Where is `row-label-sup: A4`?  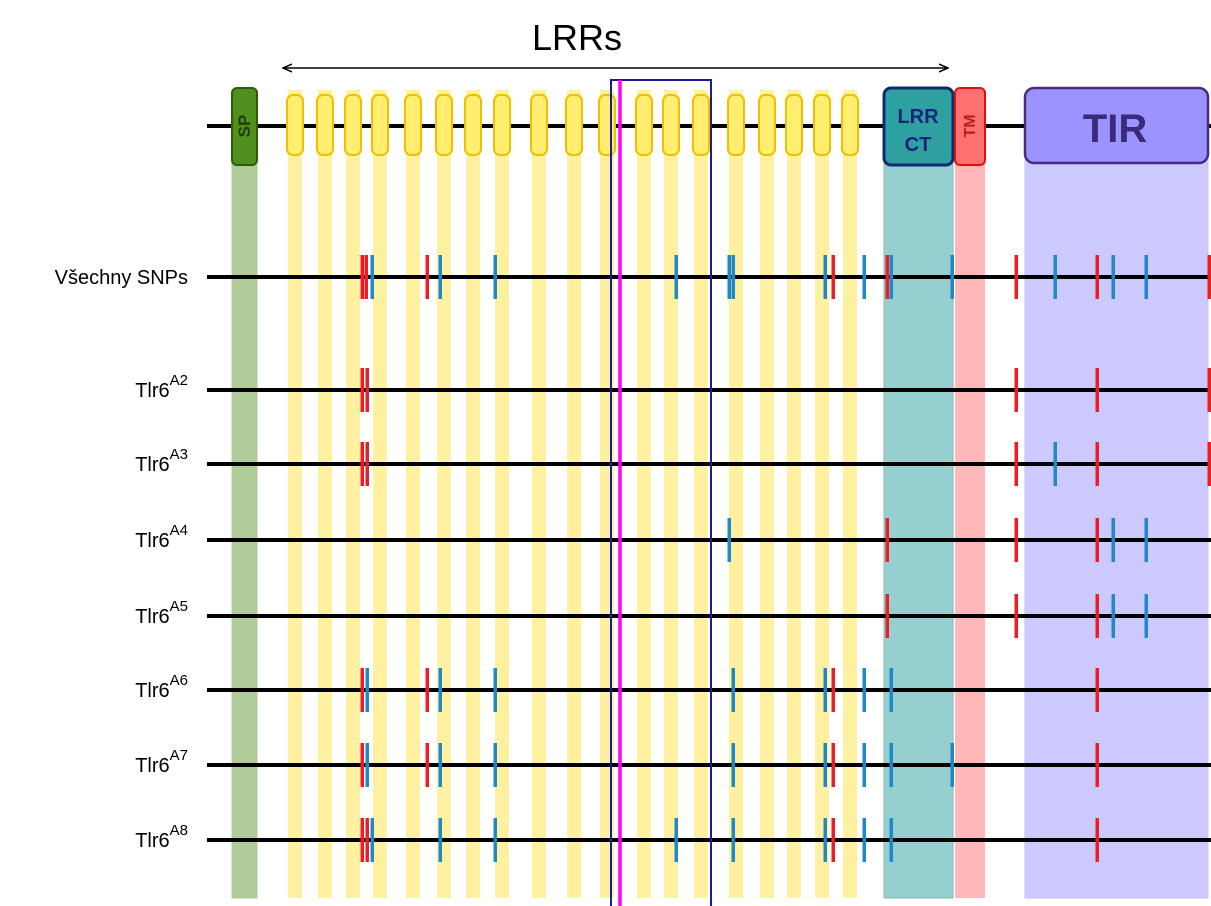
row-label-sup: A4 is located at coordinates (179, 530).